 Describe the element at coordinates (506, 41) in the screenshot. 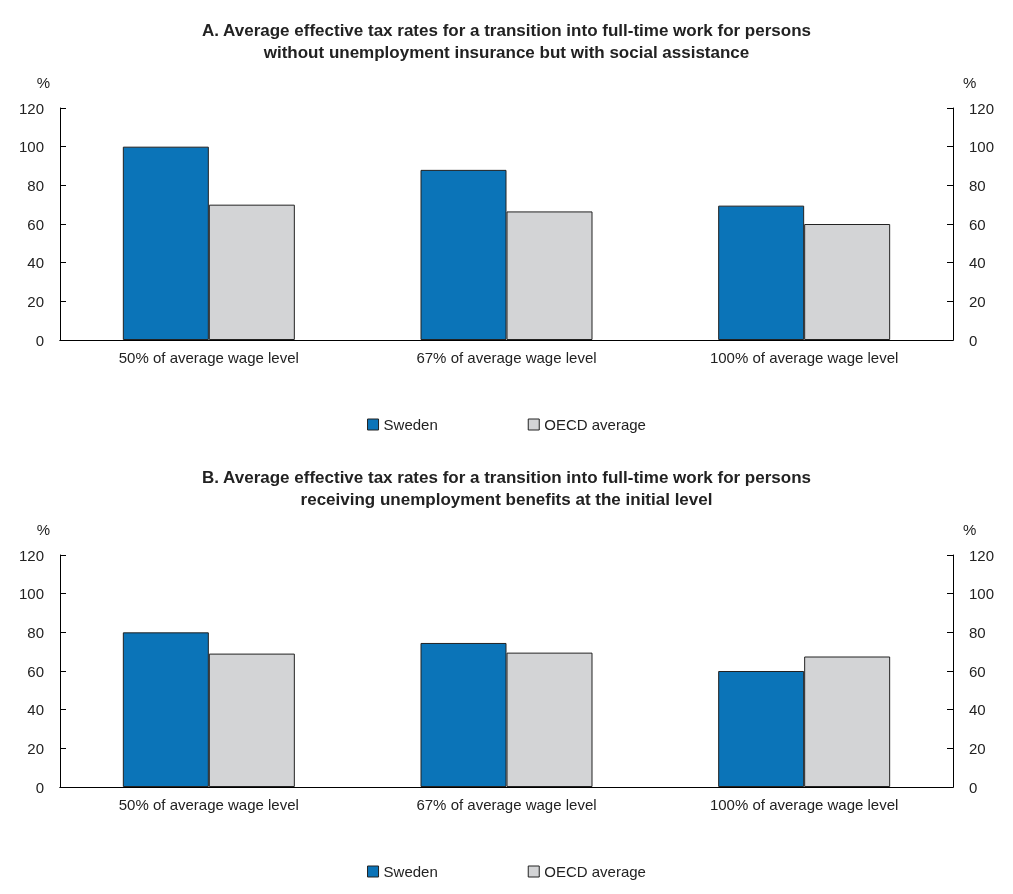

I see `chart-title: A. Average effective tax rates for a transition into full-time work for persons without unemployment insurance but with social assistance` at that location.